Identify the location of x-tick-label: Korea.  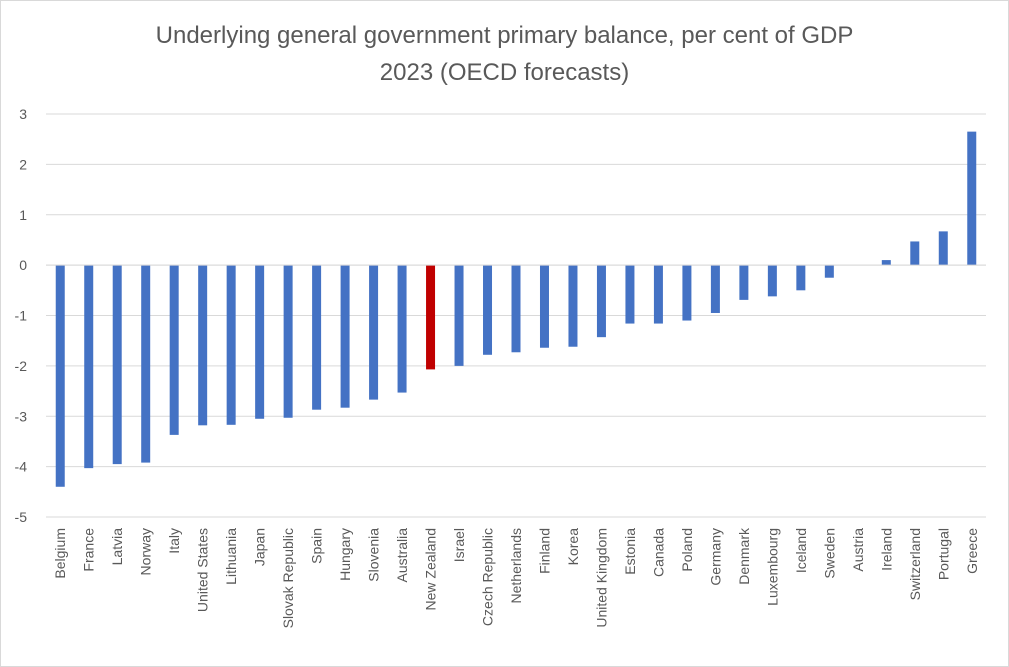
(573, 547).